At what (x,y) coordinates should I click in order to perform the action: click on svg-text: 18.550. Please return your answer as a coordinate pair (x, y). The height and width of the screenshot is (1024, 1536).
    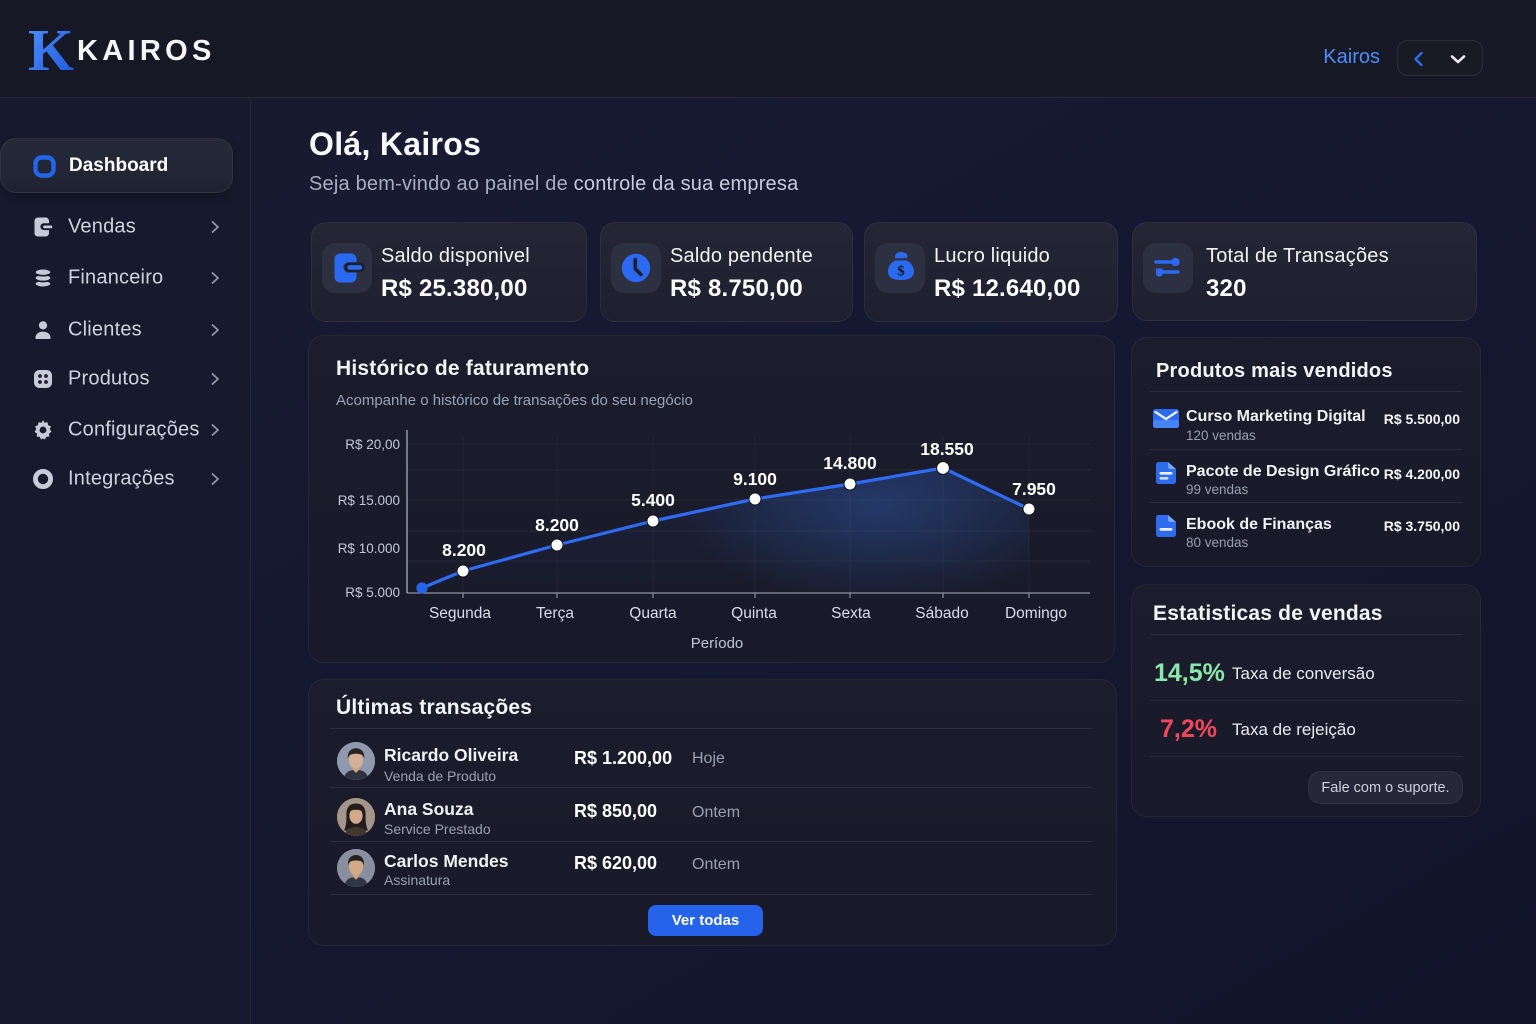
    Looking at the image, I should click on (947, 449).